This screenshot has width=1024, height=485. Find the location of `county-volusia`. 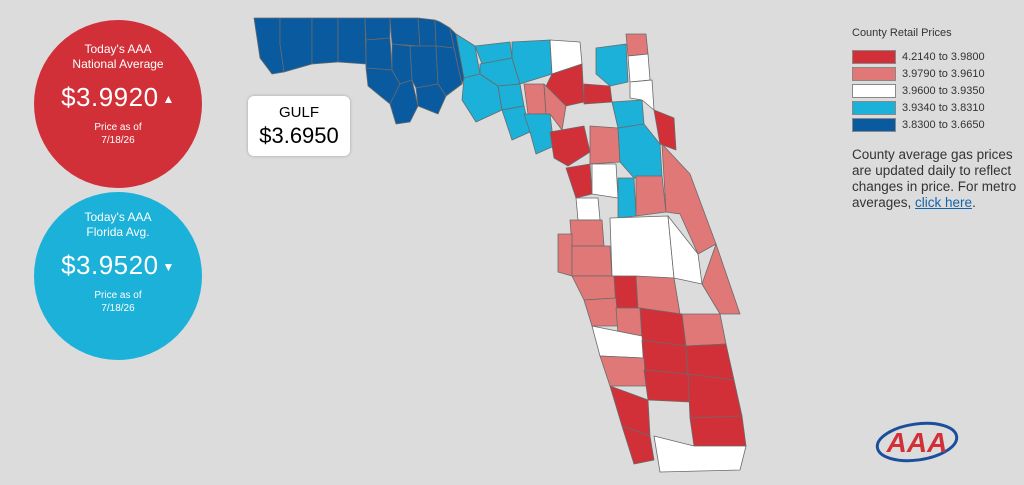

county-volusia is located at coordinates (640, 151).